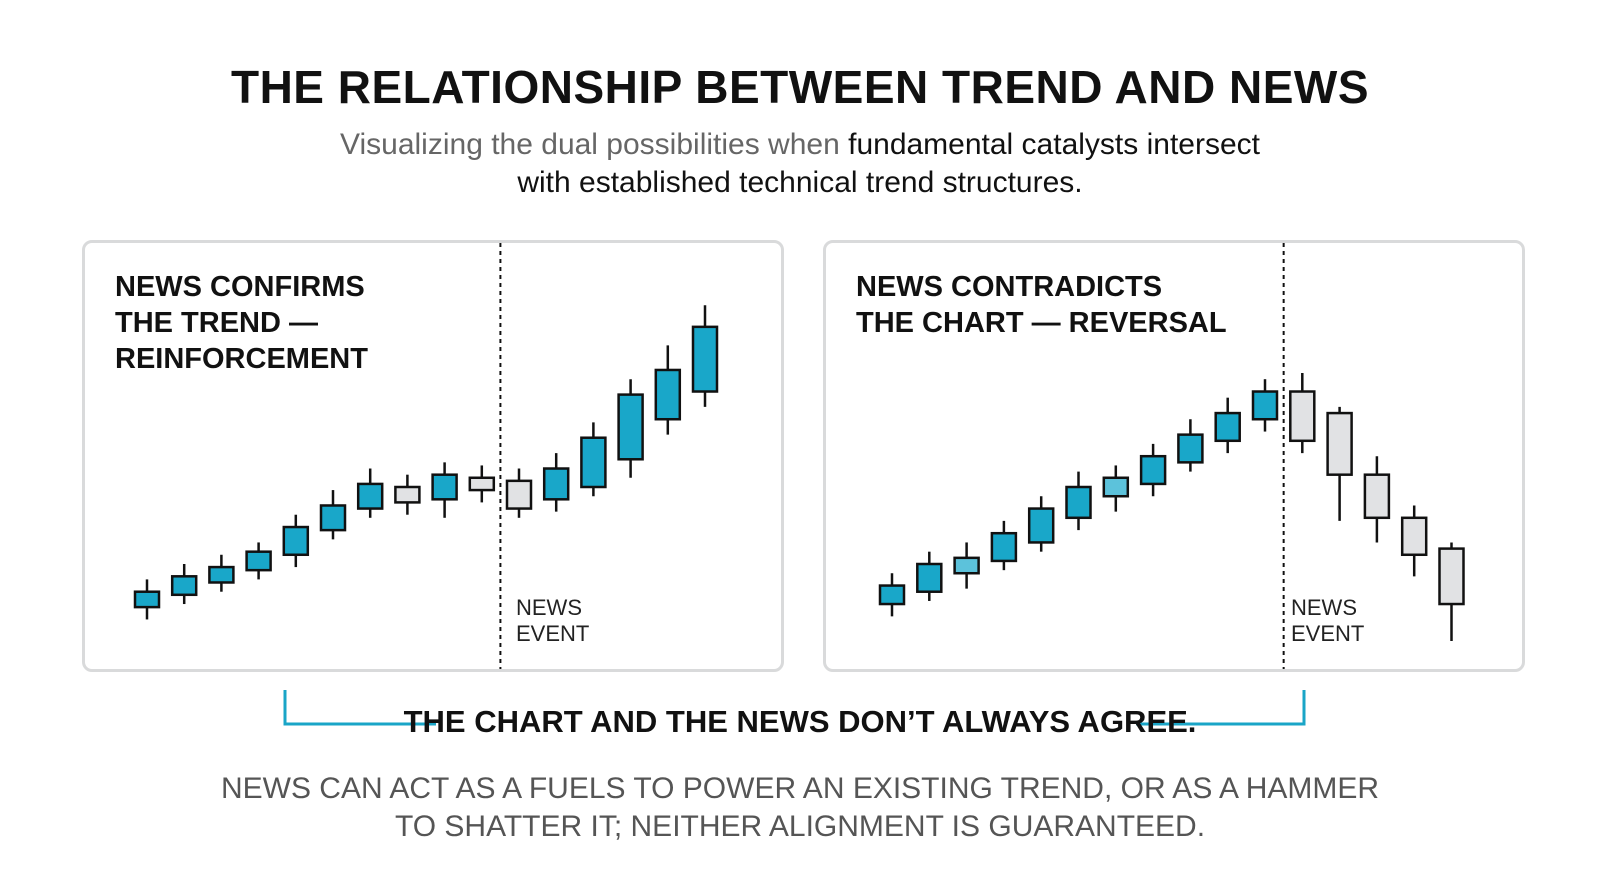 The height and width of the screenshot is (893, 1600). I want to click on page-title: THE RELATIONSHIP BETWEEN TREND AND NEWS, so click(799, 87).